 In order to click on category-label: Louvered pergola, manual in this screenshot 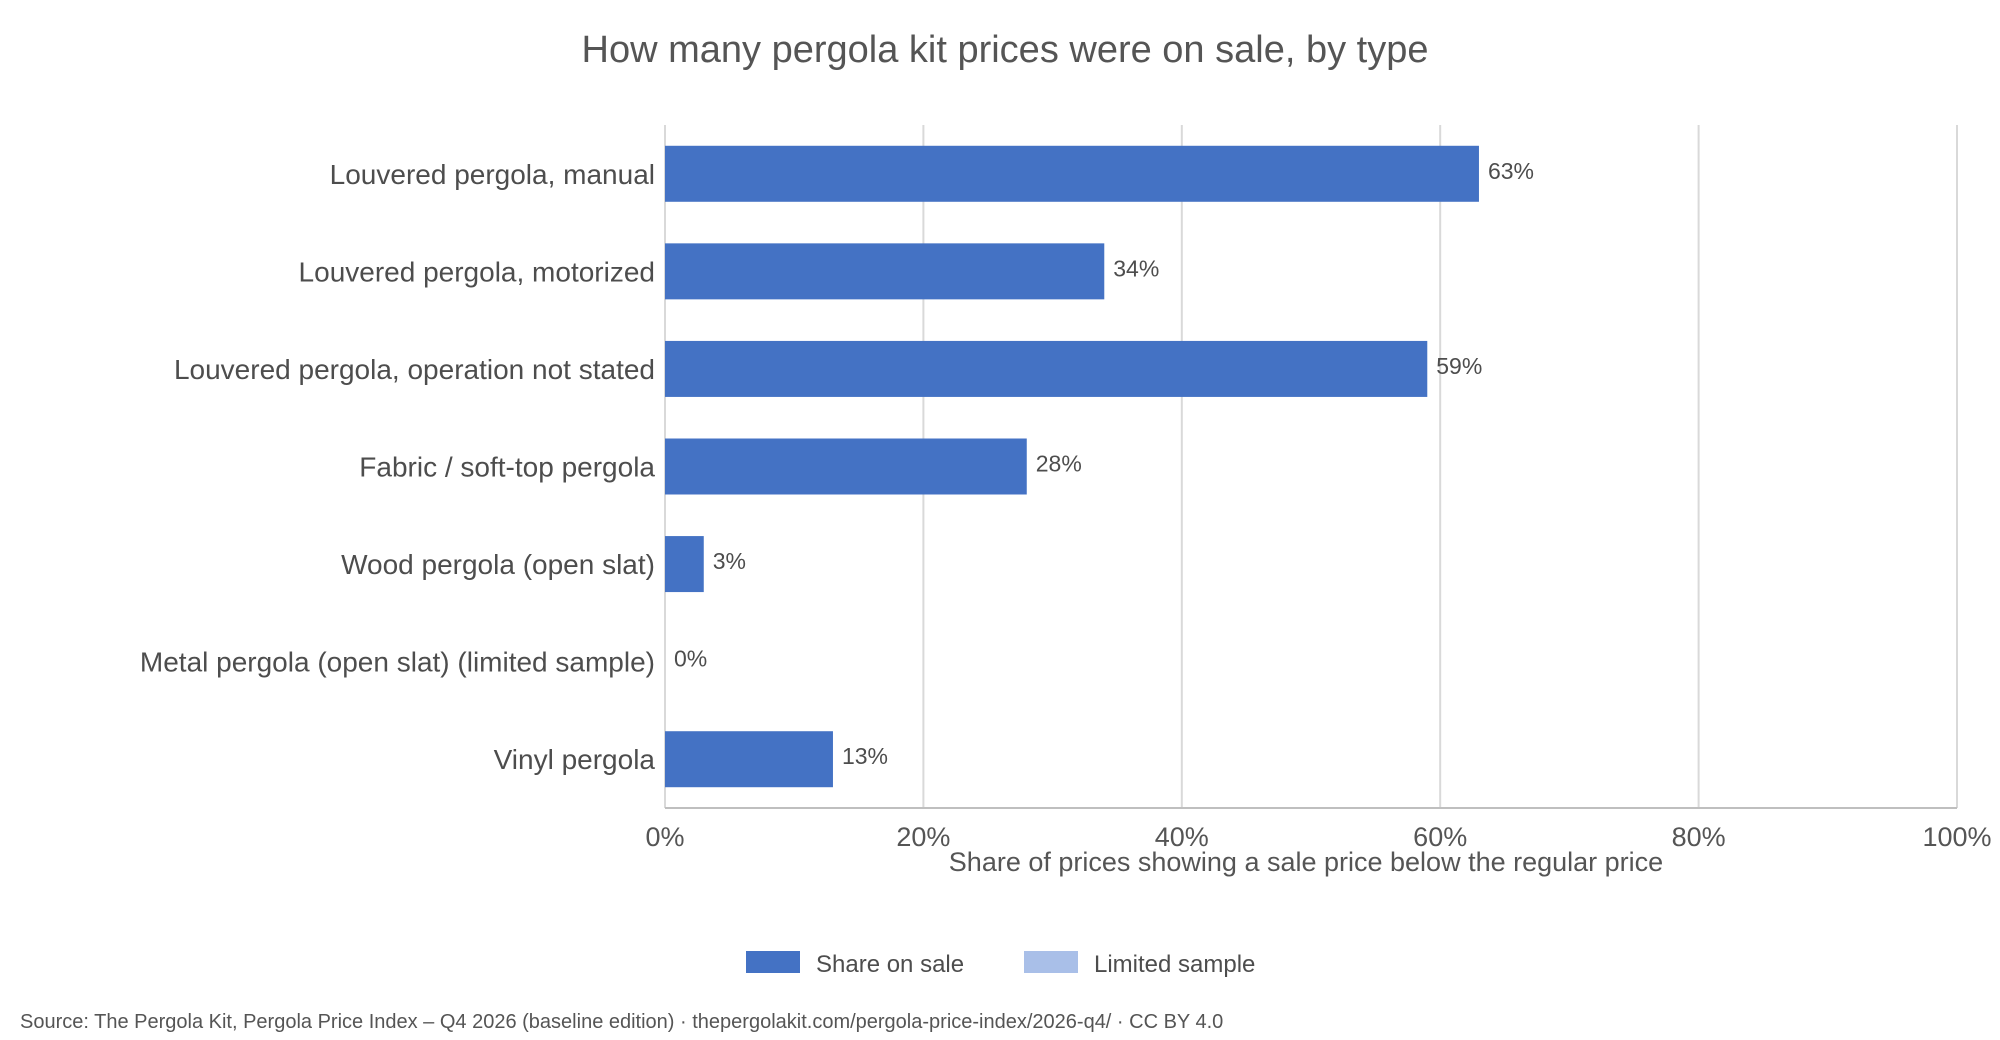, I will do `click(492, 174)`.